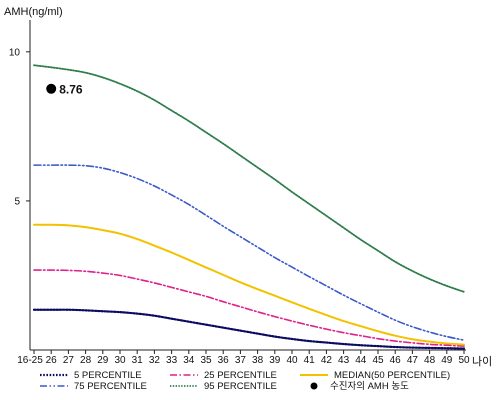  What do you see at coordinates (155, 360) in the screenshot?
I see `x-tick-label: 32` at bounding box center [155, 360].